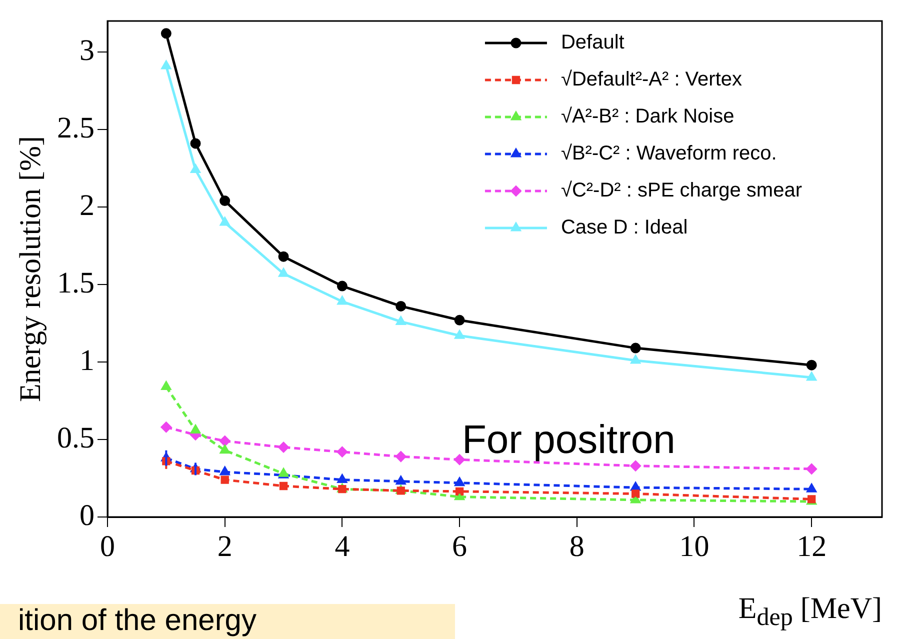 The image size is (904, 639). I want to click on legend-label: Default, so click(592, 43).